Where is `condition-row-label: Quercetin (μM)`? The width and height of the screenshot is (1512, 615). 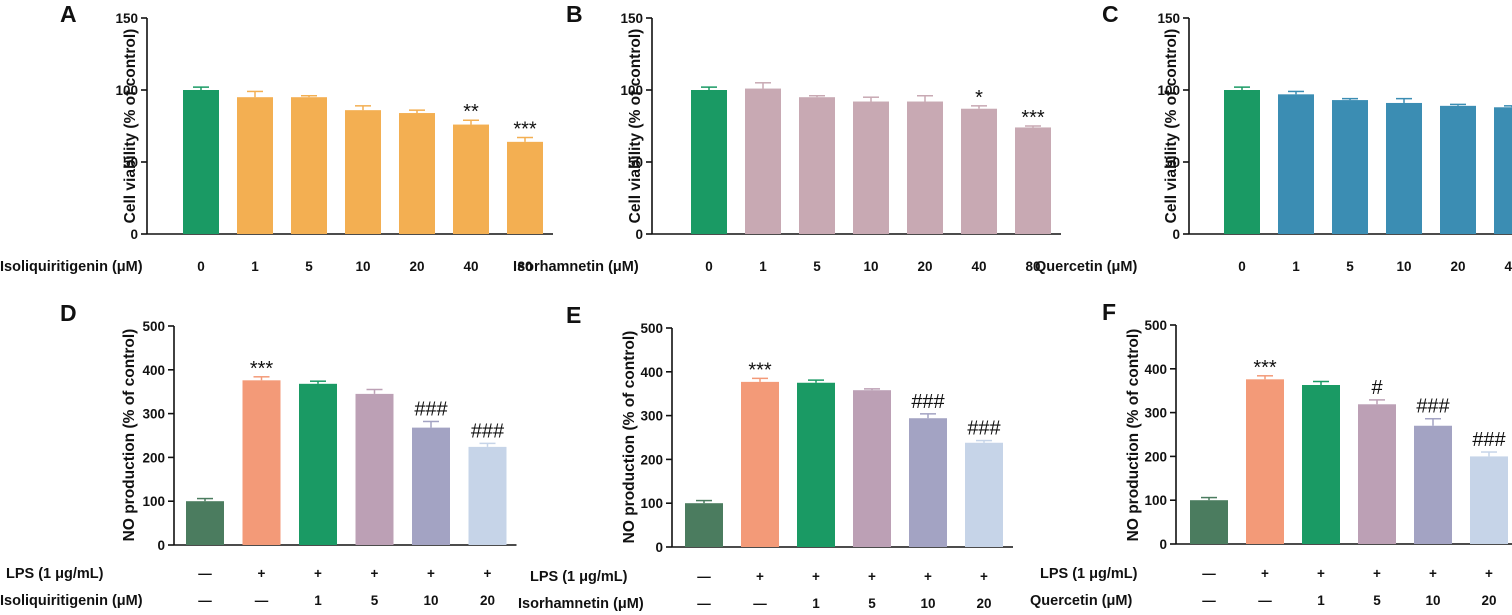
condition-row-label: Quercetin (μM) is located at coordinates (1081, 601).